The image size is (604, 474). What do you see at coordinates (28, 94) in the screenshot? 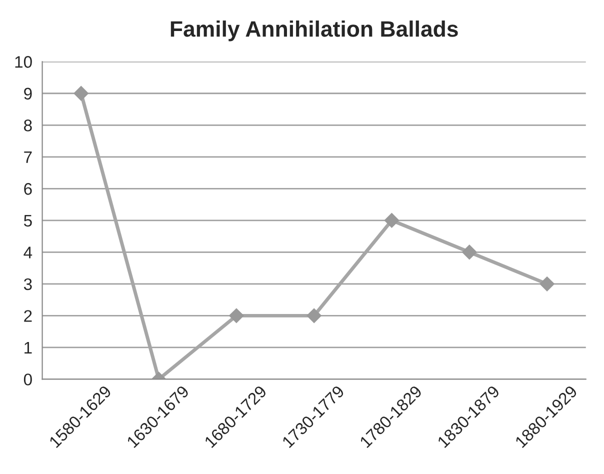
I see `y-tick-label: 9` at bounding box center [28, 94].